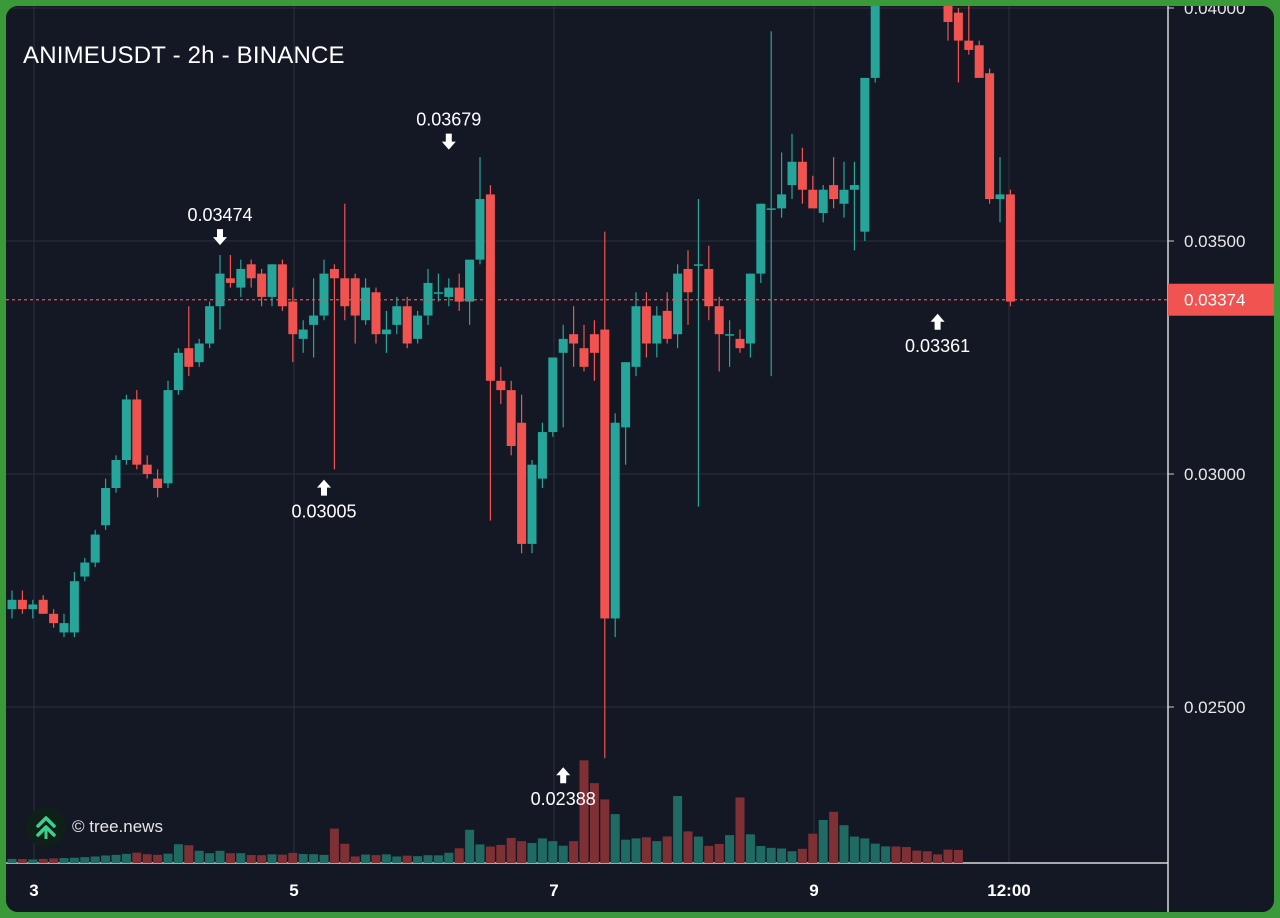  What do you see at coordinates (33, 890) in the screenshot?
I see `x-tick-label: 3` at bounding box center [33, 890].